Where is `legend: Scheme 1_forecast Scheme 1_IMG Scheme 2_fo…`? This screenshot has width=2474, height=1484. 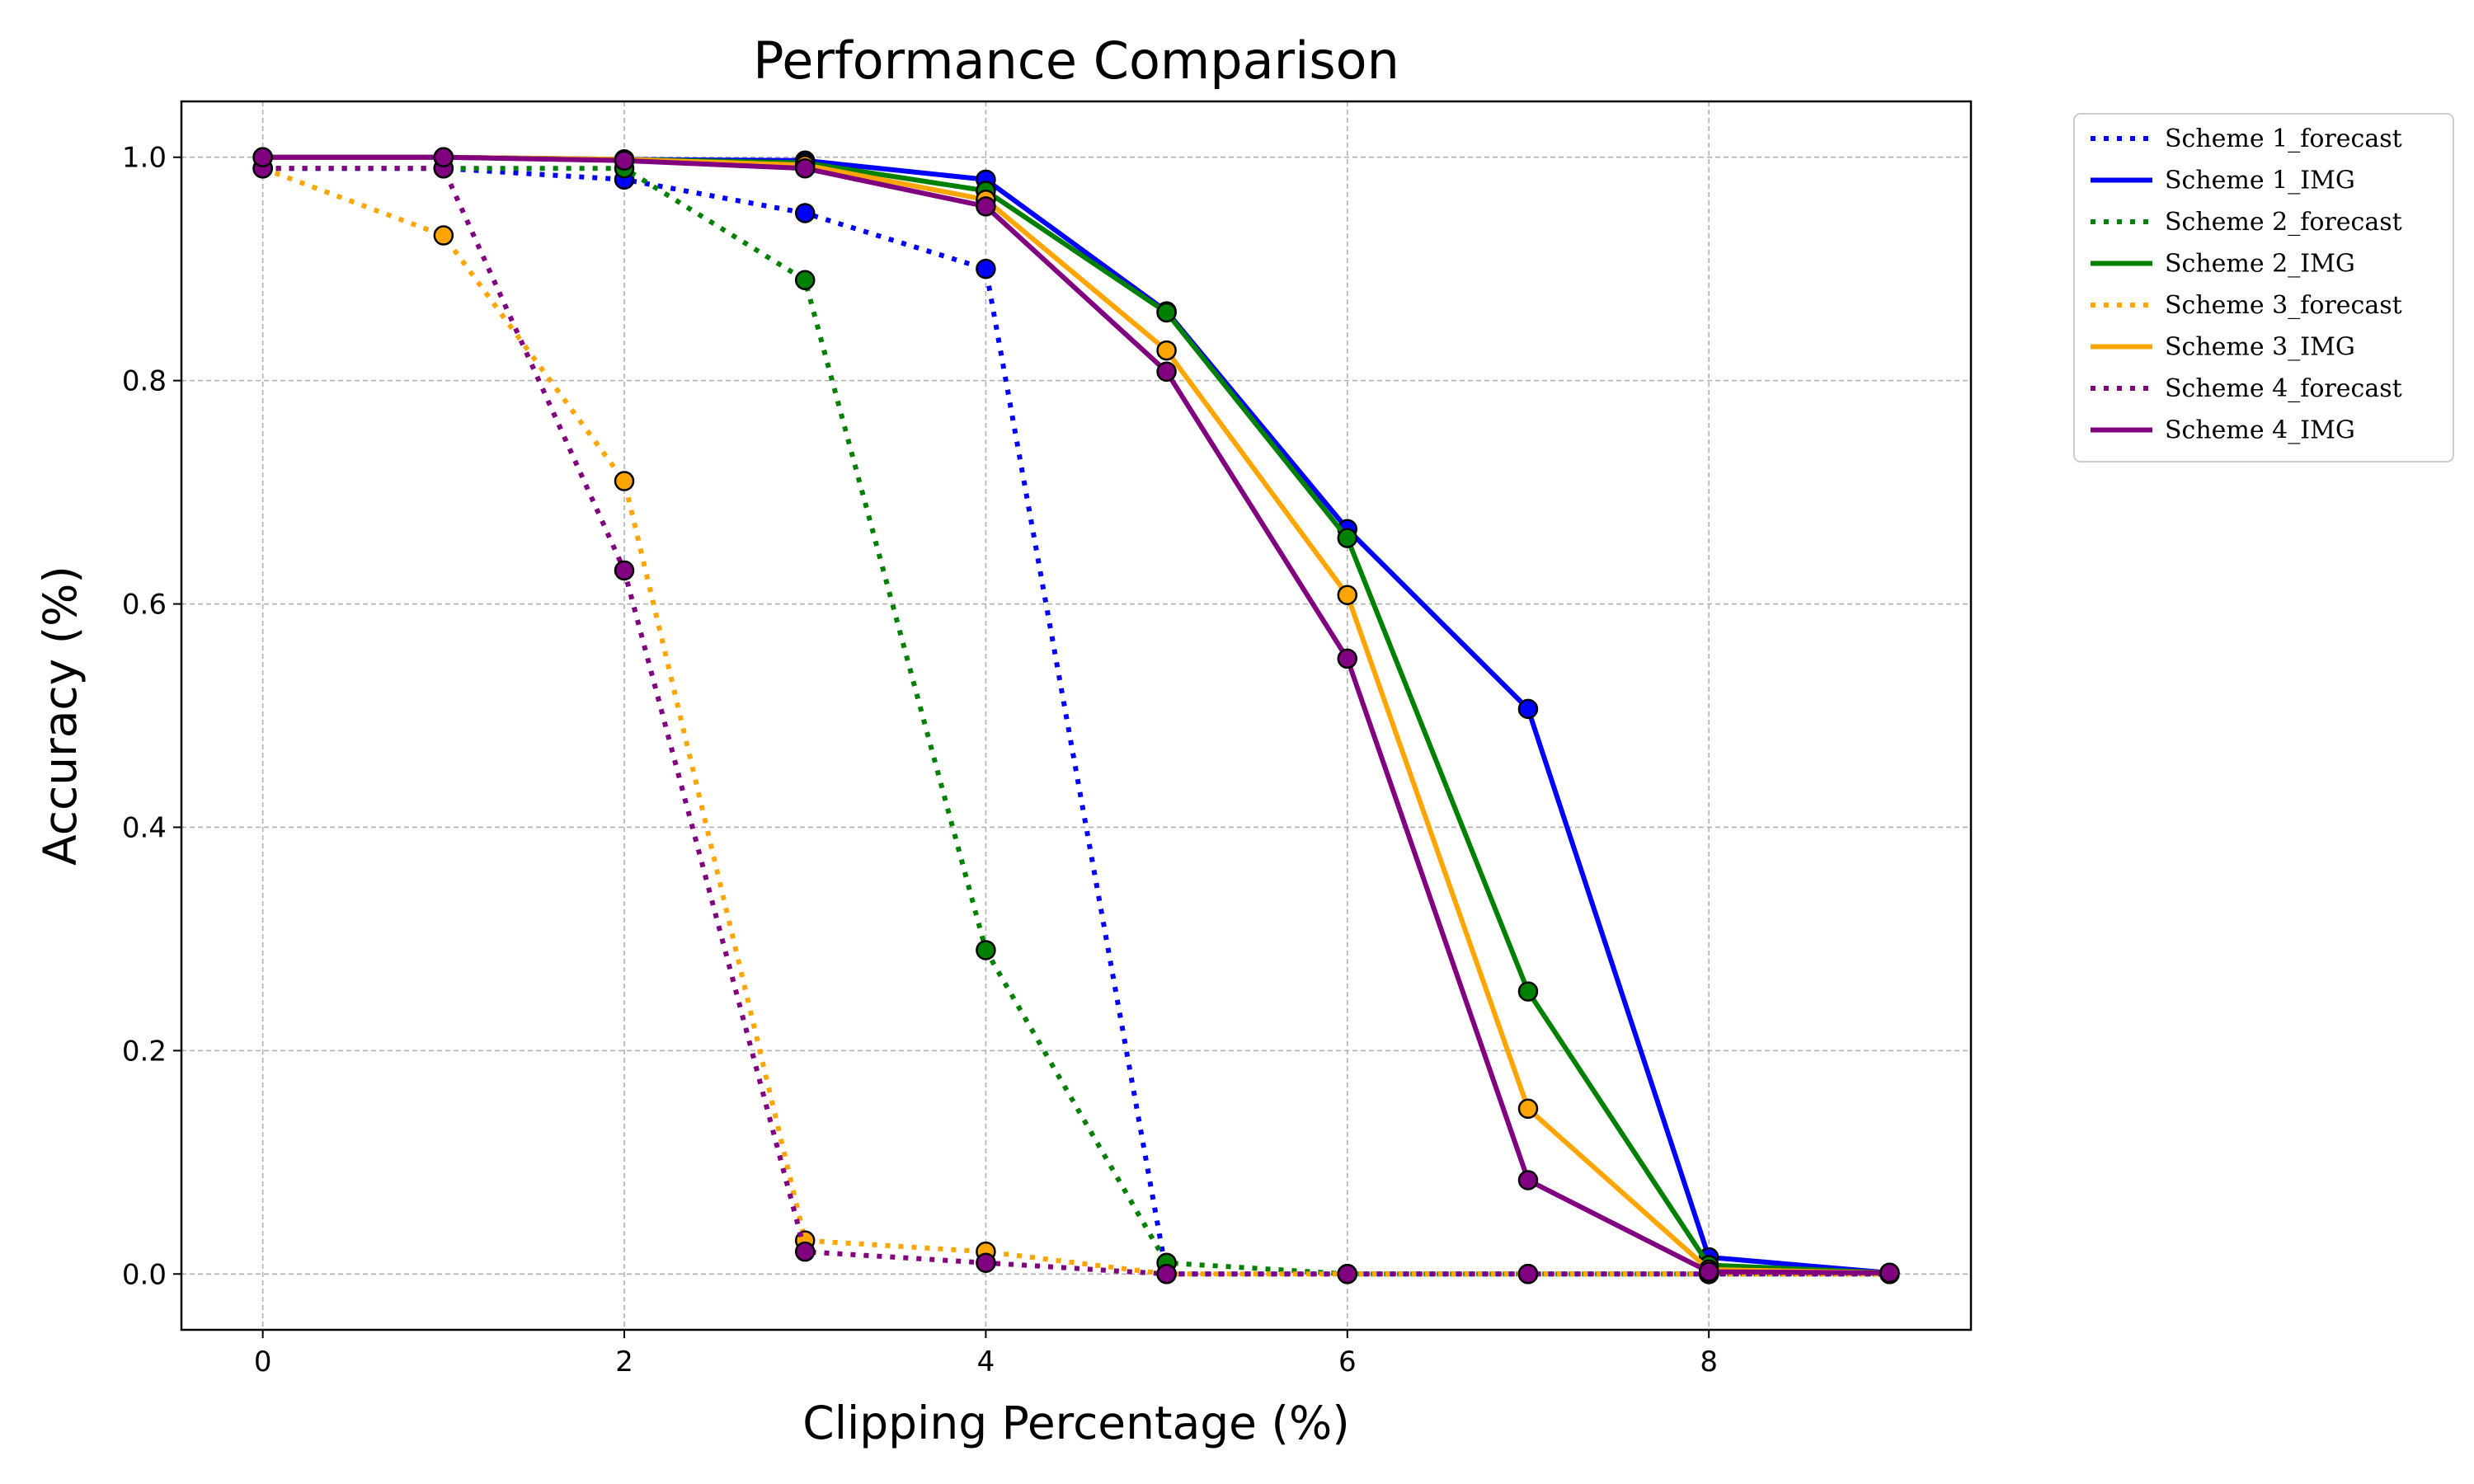 legend: Scheme 1_forecast Scheme 1_IMG Scheme 2_fo… is located at coordinates (2263, 288).